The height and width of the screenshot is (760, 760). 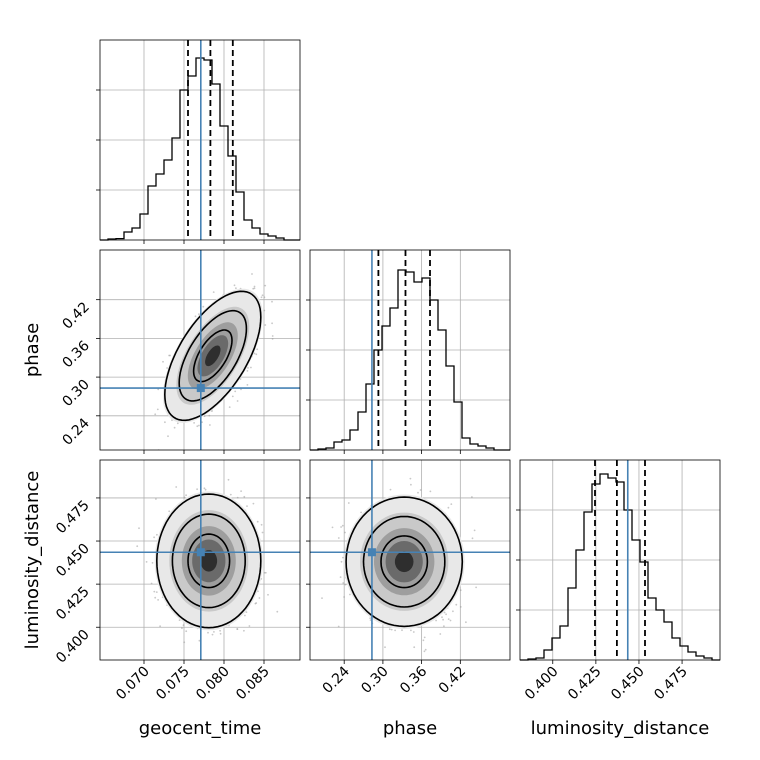 I want to click on tick-label-x-geocent_time: 0.075, so click(x=173, y=684).